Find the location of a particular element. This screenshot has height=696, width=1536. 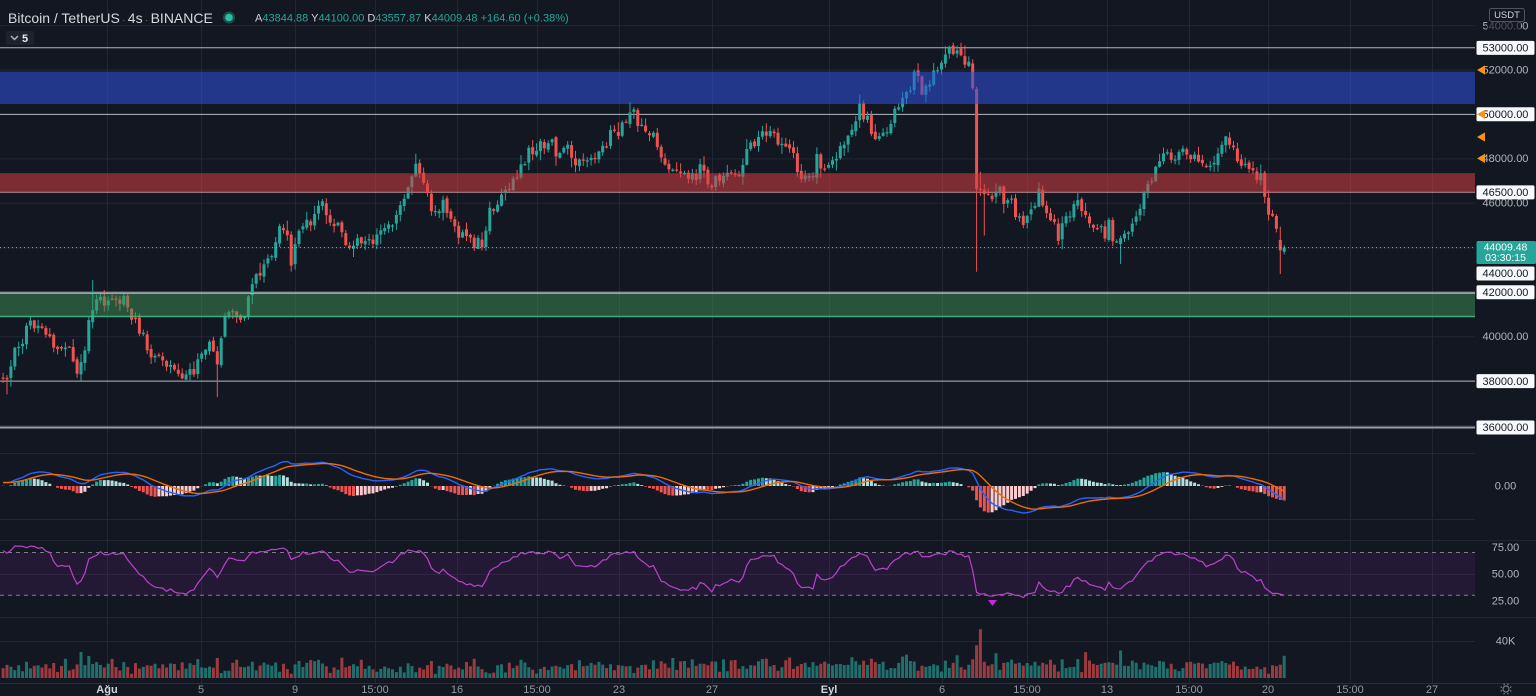

svg-text:Bitcoin / TetherUS · 4s · BINA: Bitcoin / TetherUS · 4s · BINANCE is located at coordinates (110, 18).